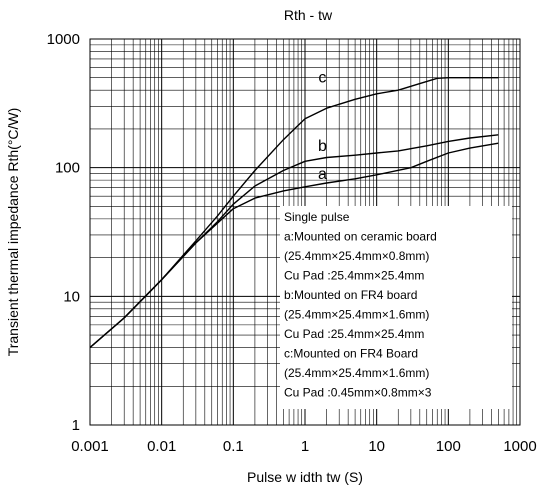 This screenshot has height=490, width=541. Describe the element at coordinates (305, 477) in the screenshot. I see `x-axis-label: Pulse w idth tw (S)` at that location.